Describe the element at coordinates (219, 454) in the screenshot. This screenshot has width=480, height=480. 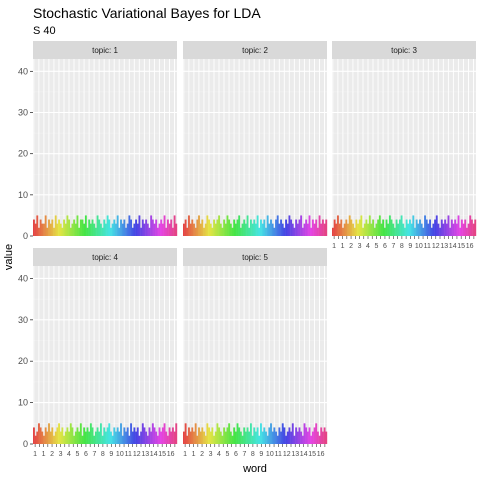
I see `x-tick-label: 4` at that location.